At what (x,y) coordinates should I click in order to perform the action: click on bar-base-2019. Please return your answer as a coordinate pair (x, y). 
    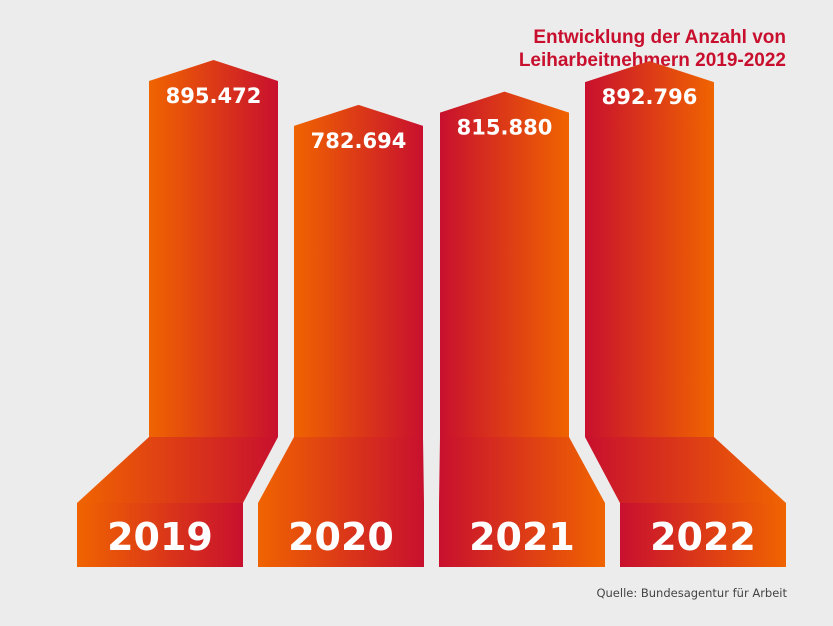
    Looking at the image, I should click on (160, 535).